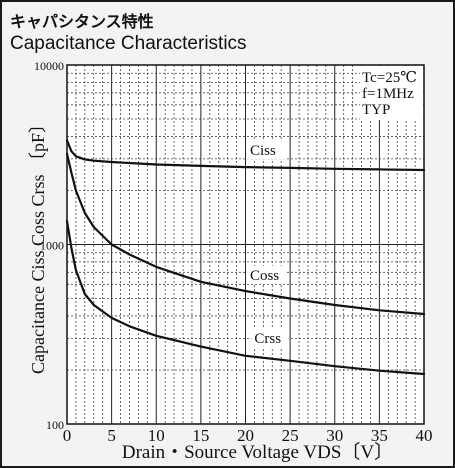 This screenshot has width=455, height=468. I want to click on x-tick-label: 5, so click(111, 435).